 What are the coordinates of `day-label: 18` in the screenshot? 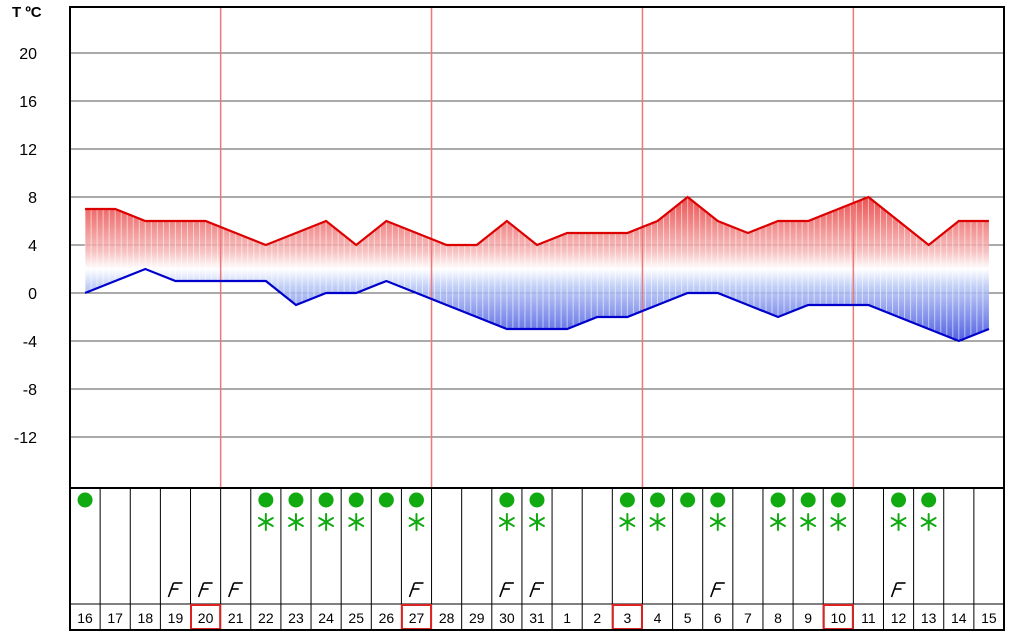 It's located at (146, 618).